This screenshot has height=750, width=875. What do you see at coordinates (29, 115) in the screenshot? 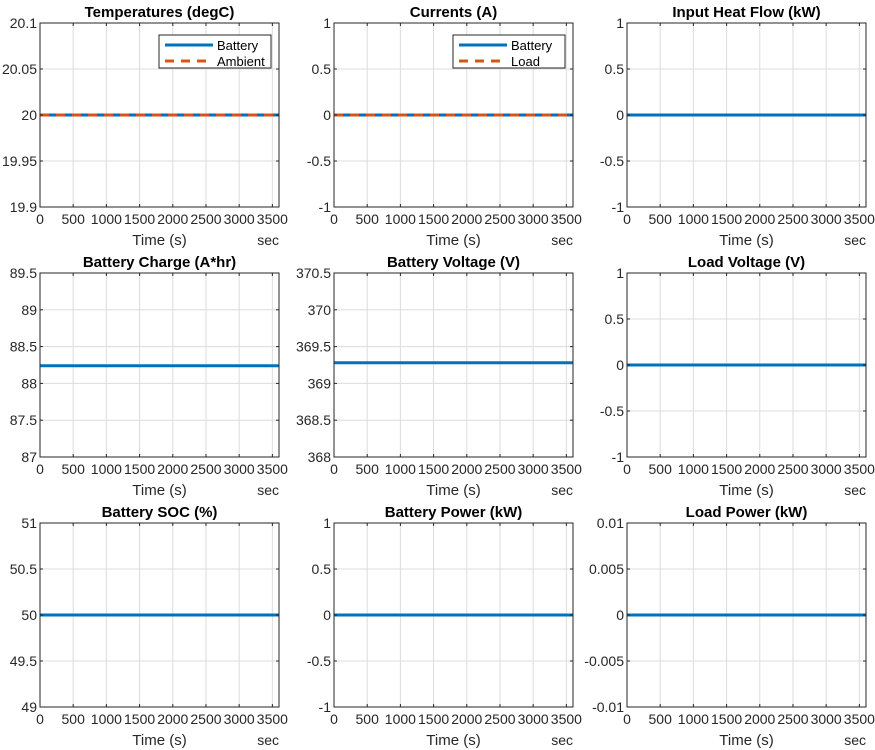
I see `y-tick-label: 20` at bounding box center [29, 115].